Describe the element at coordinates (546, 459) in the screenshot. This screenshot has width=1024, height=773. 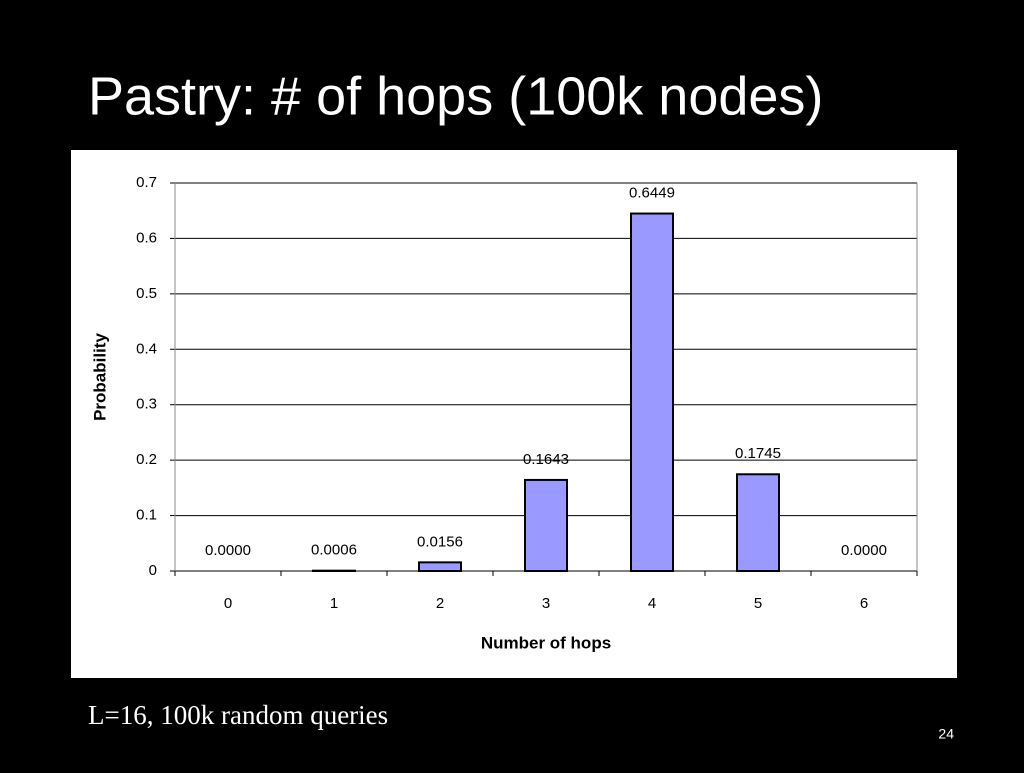
I see `value-label: 0.1643` at that location.